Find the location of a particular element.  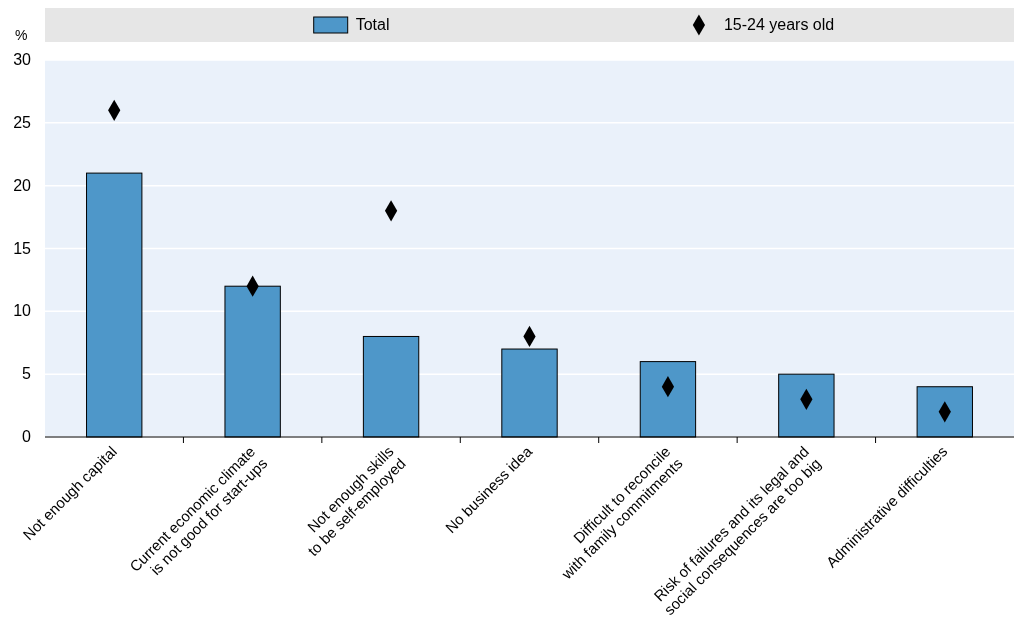

legend-label: Total is located at coordinates (372, 24).